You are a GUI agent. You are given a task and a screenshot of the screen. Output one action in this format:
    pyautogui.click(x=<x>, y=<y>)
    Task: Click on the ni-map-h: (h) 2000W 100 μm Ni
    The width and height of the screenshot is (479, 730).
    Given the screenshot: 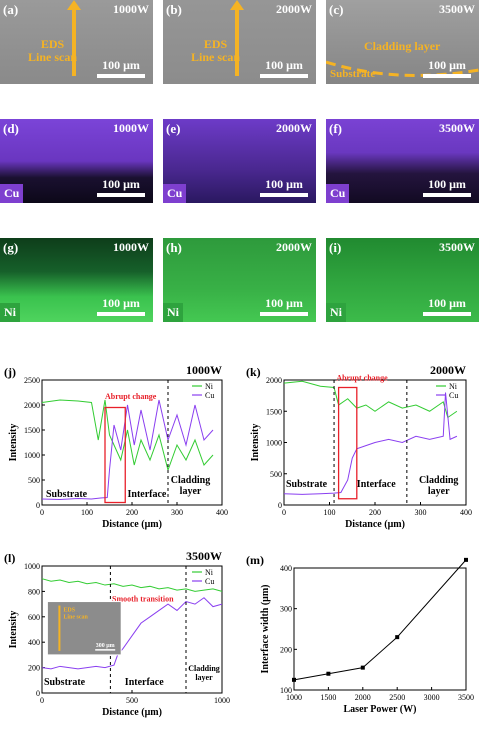 What is the action you would take?
    pyautogui.click(x=239, y=280)
    